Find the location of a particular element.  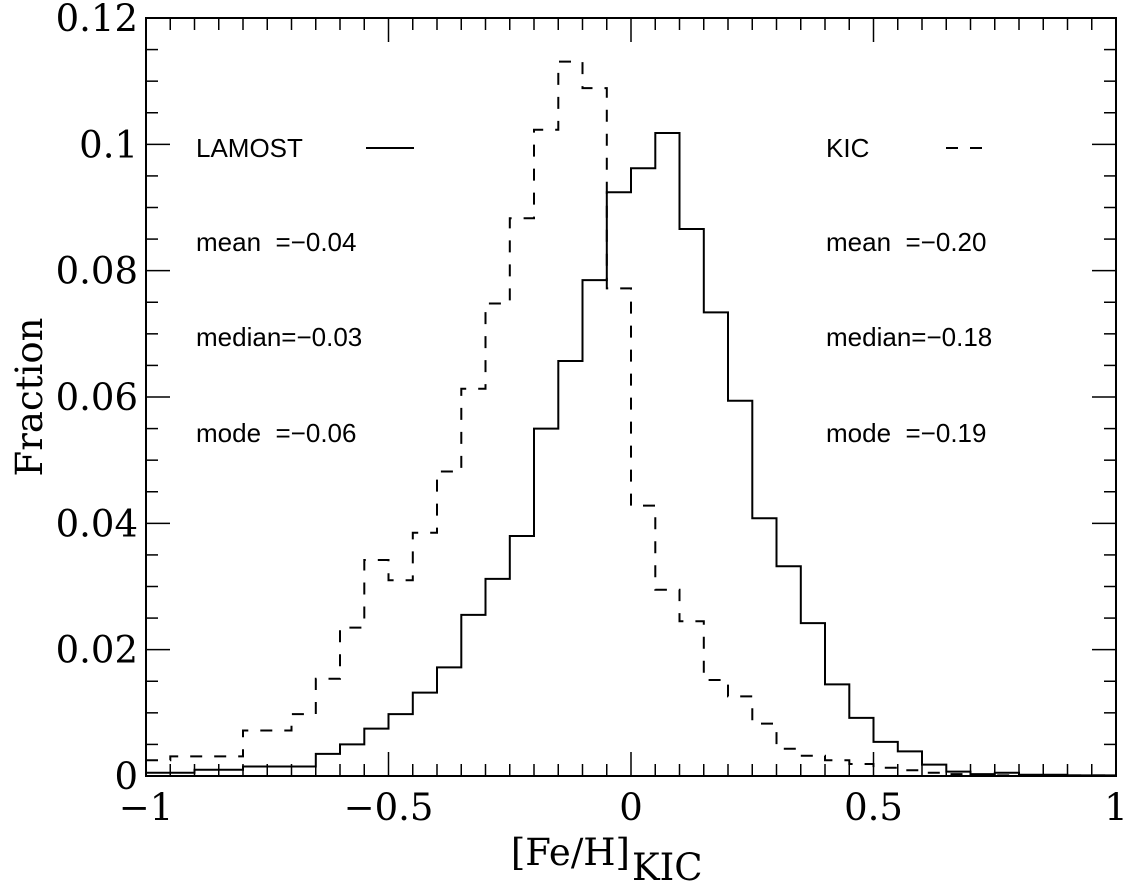

lamost-median-text: median=−0.03 is located at coordinates (279, 337).